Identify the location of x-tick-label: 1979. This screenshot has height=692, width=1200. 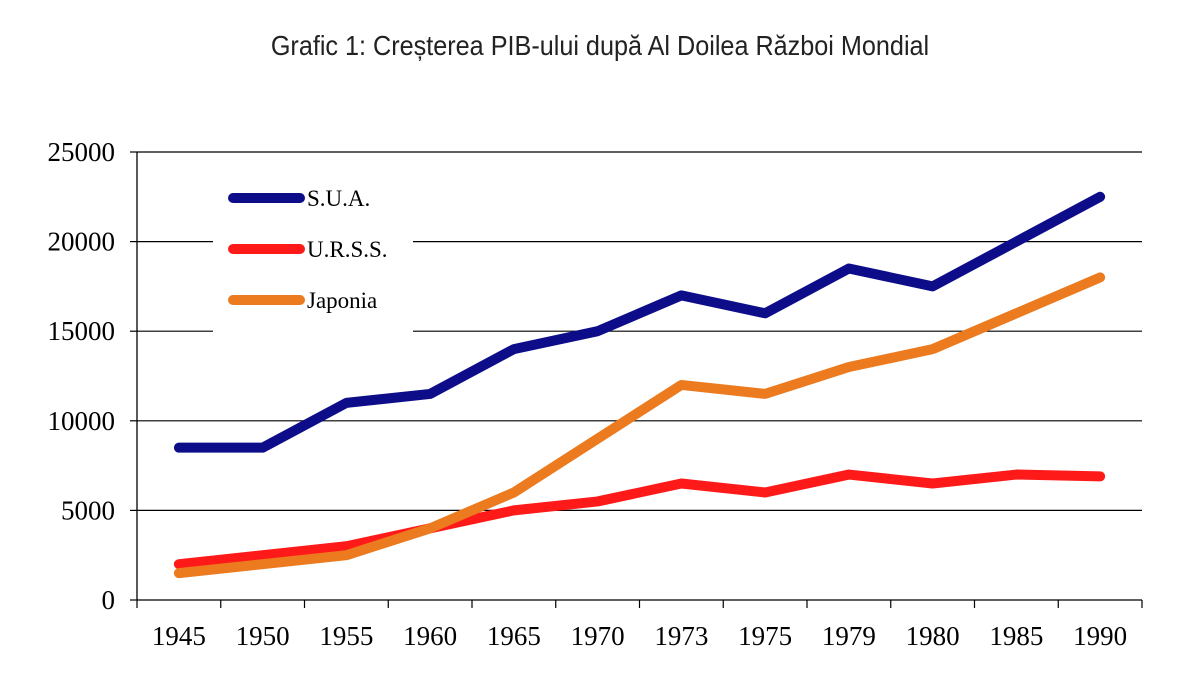
(849, 636).